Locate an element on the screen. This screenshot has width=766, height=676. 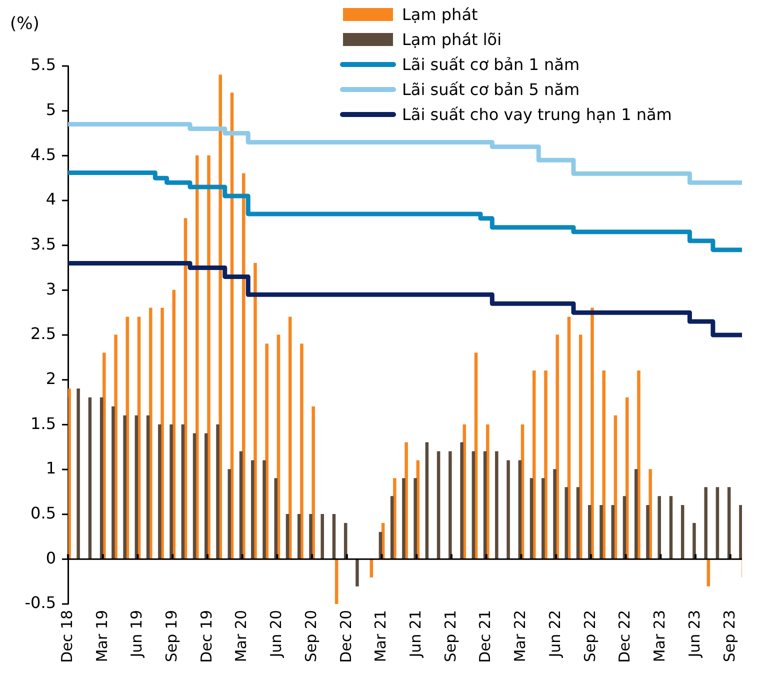
x-tick-label: Mar 19 is located at coordinates (101, 636).